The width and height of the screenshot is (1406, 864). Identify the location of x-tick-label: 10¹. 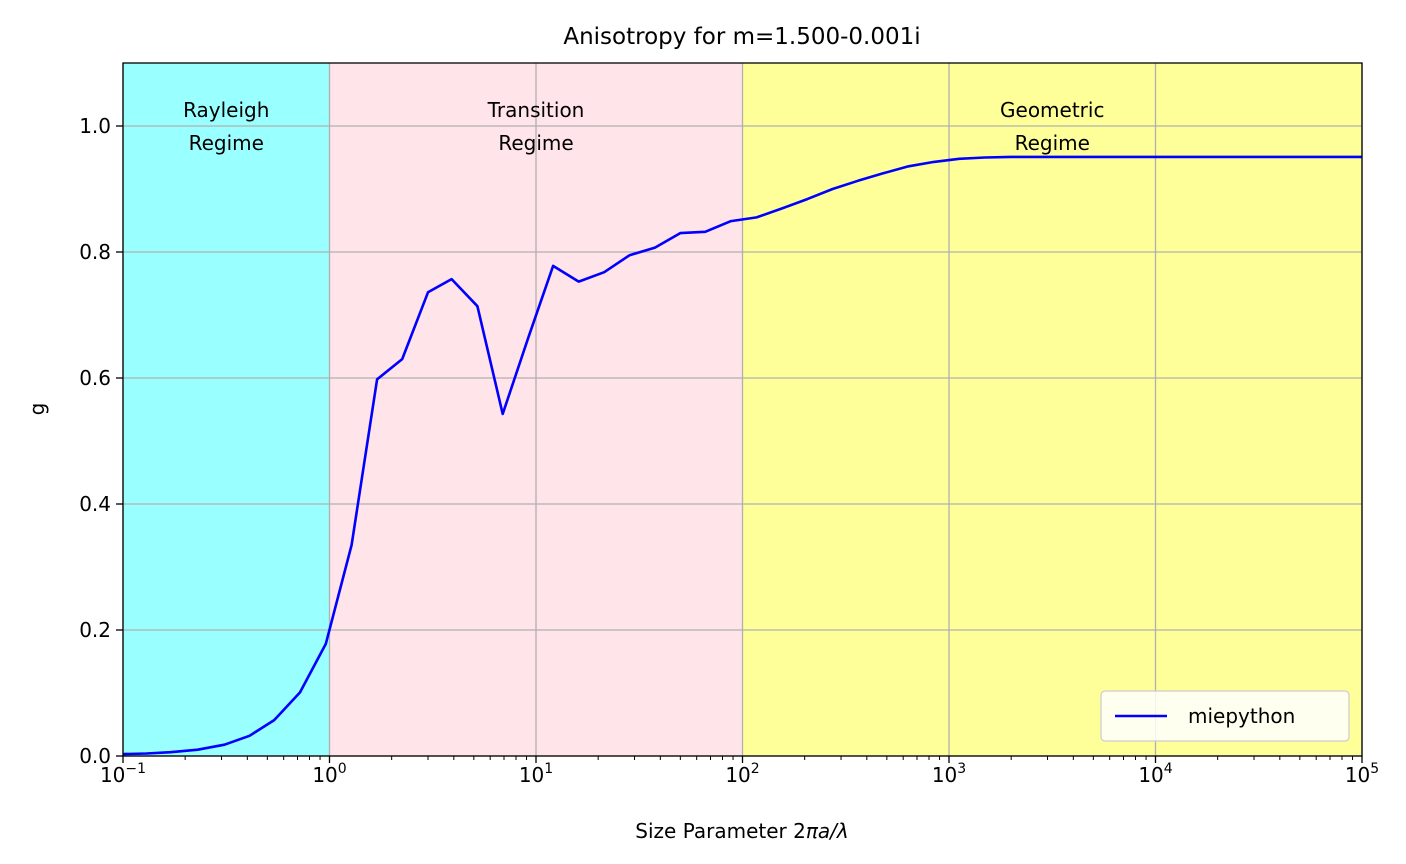
(536, 774).